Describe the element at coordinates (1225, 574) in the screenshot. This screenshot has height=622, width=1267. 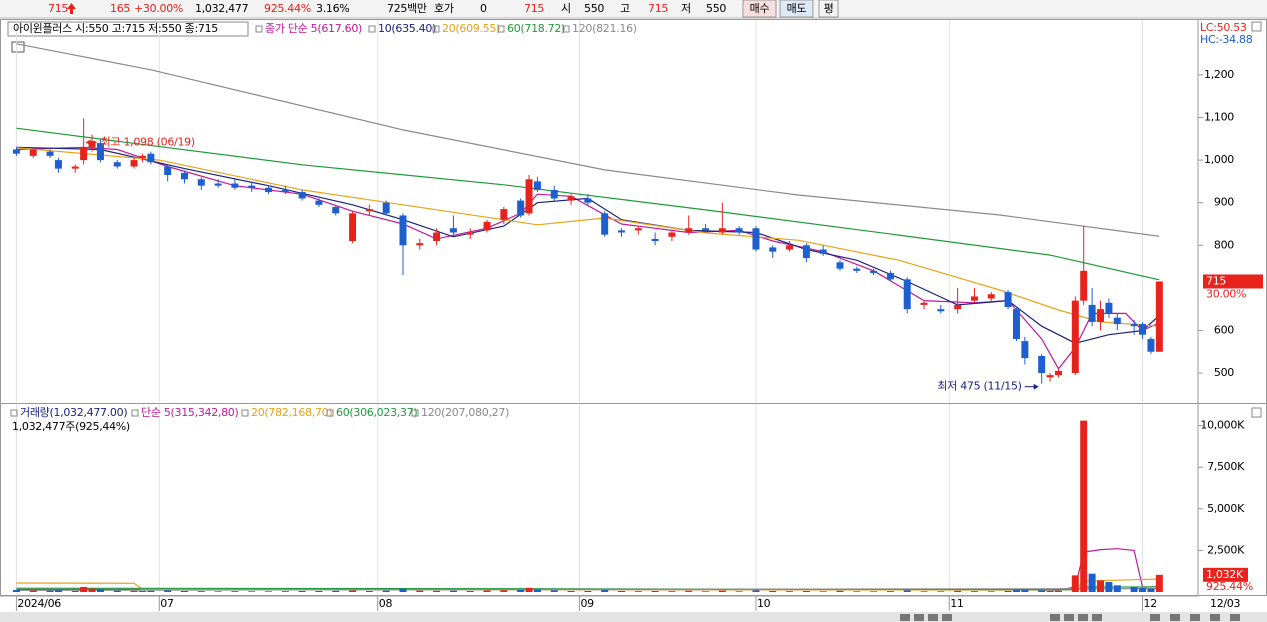
I see `last-volume-label: 1,032K` at that location.